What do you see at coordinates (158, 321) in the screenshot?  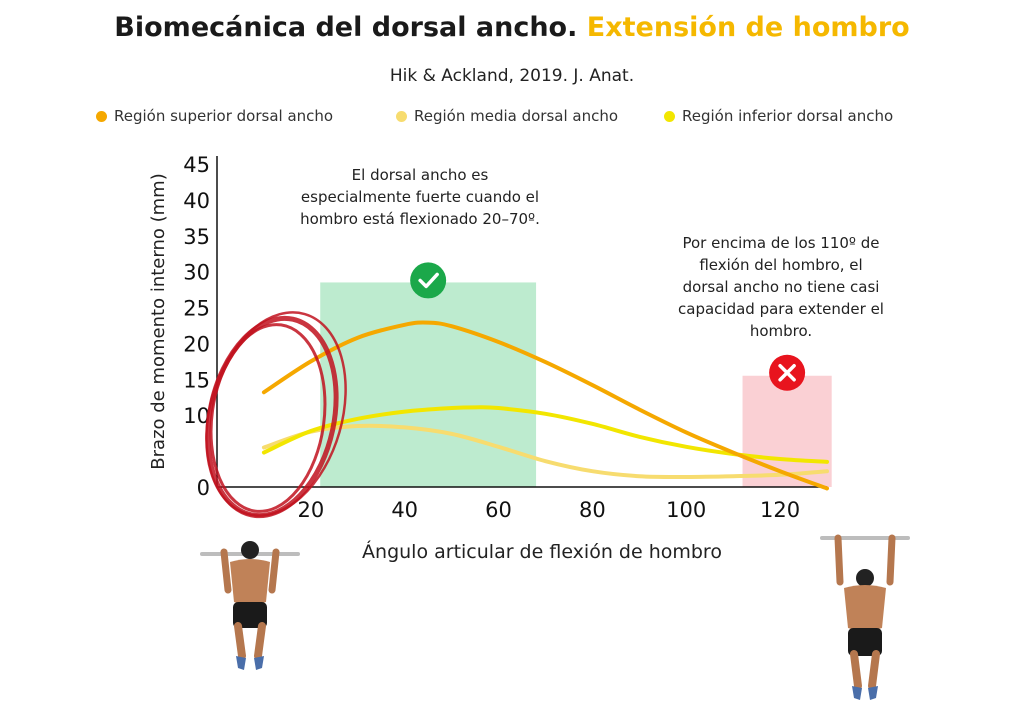 I see `y-axis-label: Brazo de momento interno (mm)` at bounding box center [158, 321].